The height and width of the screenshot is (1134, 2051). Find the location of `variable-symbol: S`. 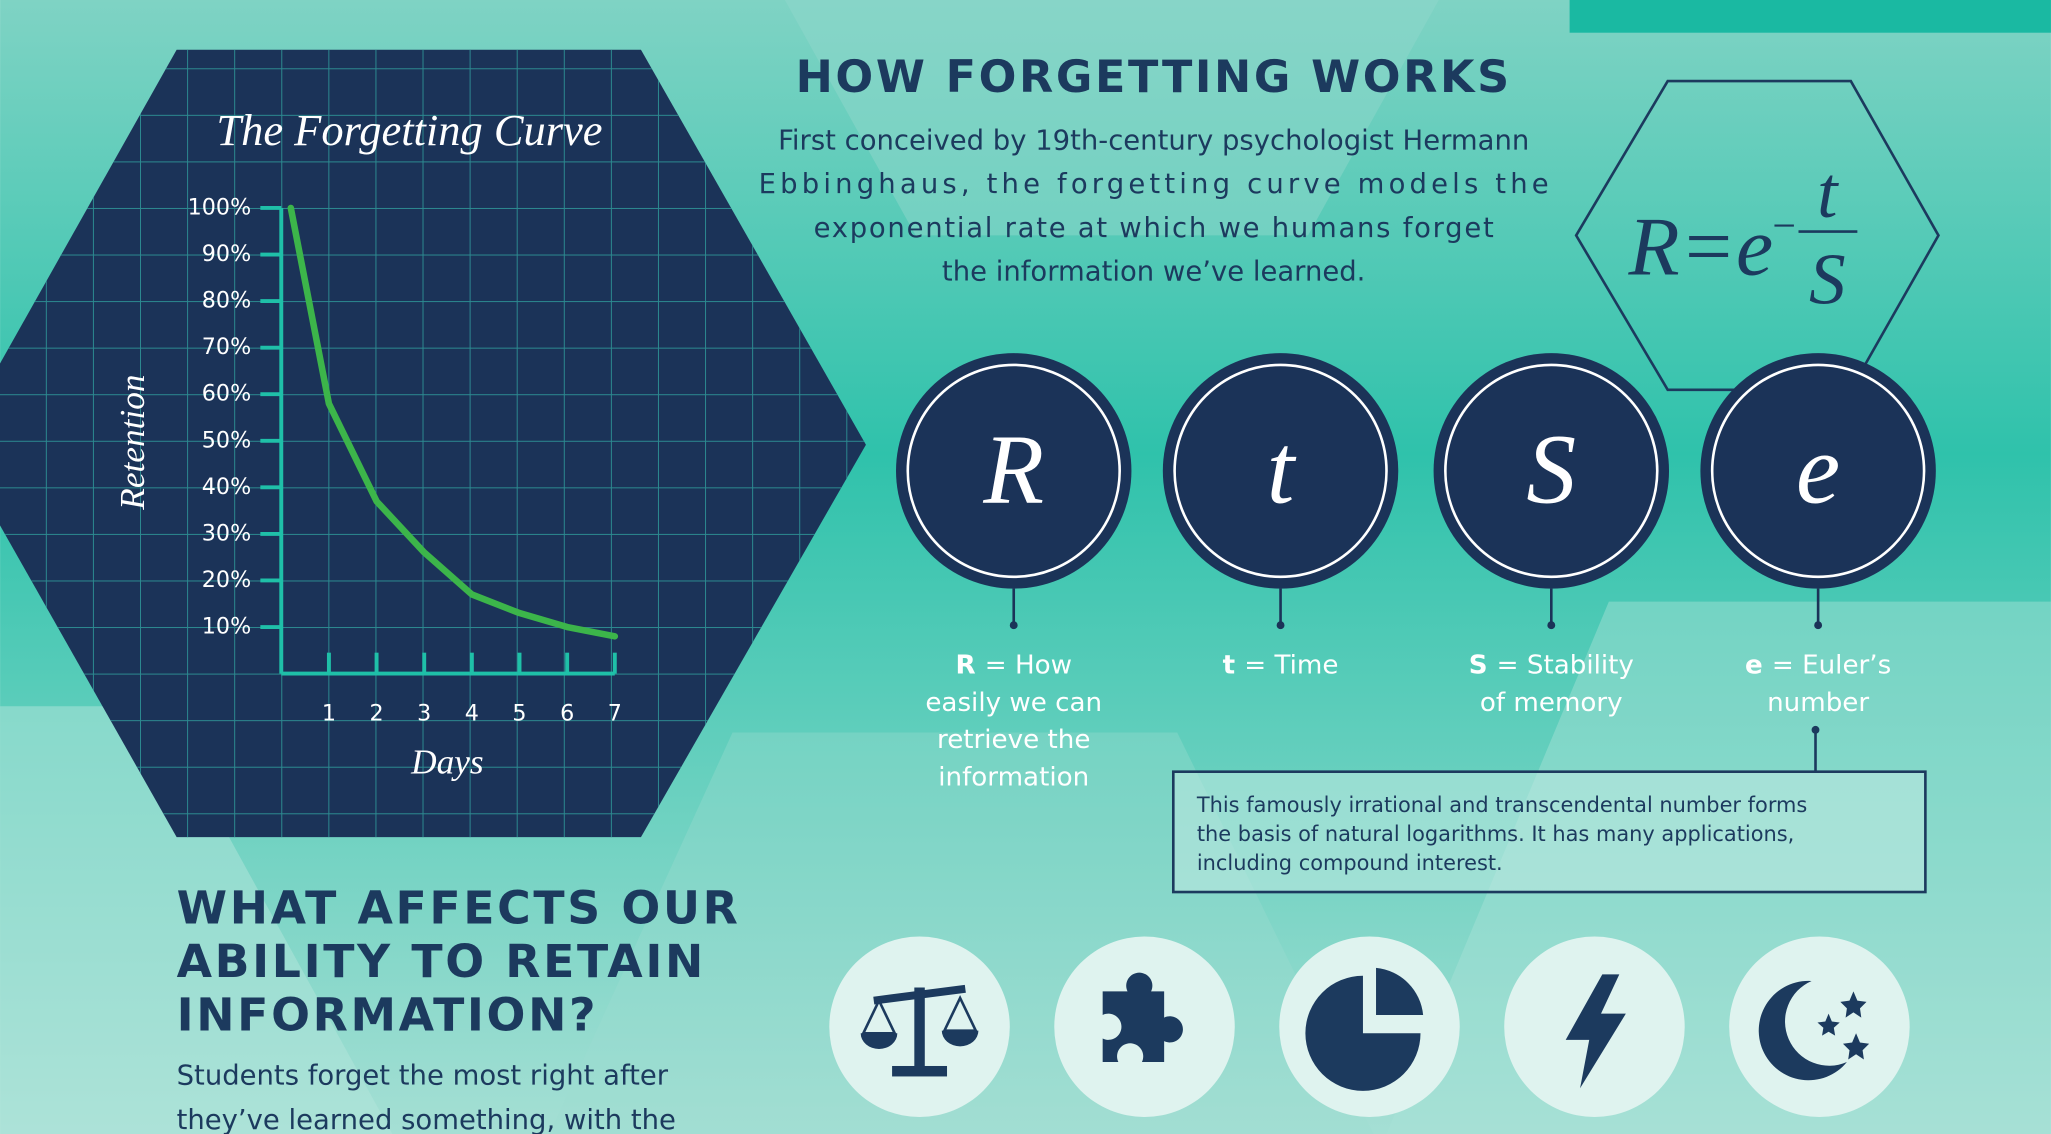

variable-symbol: S is located at coordinates (1551, 468).